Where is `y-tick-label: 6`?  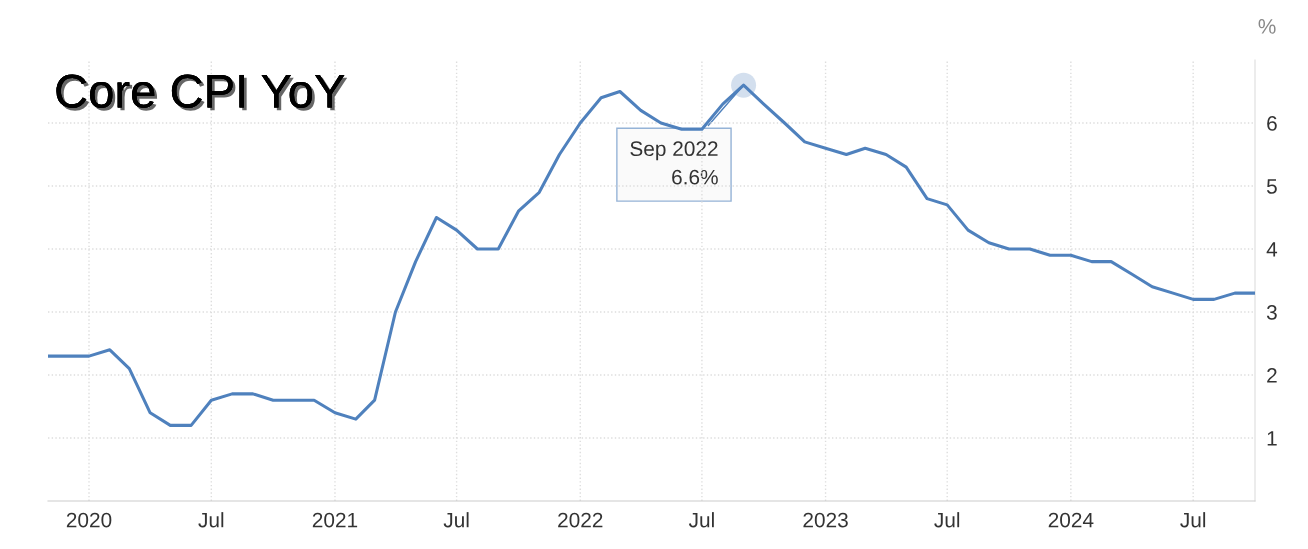
y-tick-label: 6 is located at coordinates (1272, 123).